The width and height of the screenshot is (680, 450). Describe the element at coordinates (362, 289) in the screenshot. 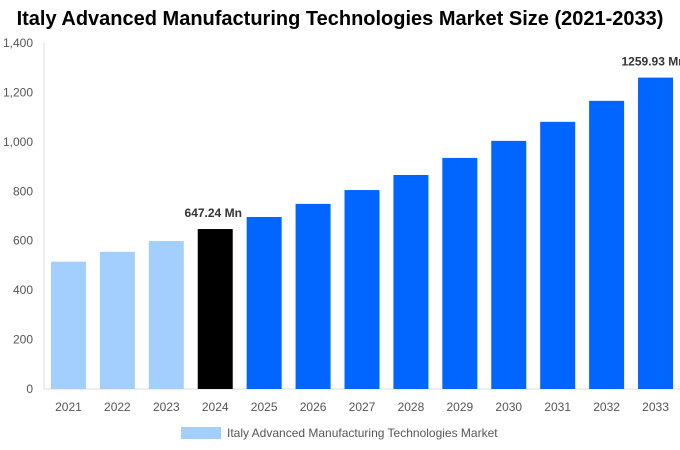

I see `bar-2027` at that location.